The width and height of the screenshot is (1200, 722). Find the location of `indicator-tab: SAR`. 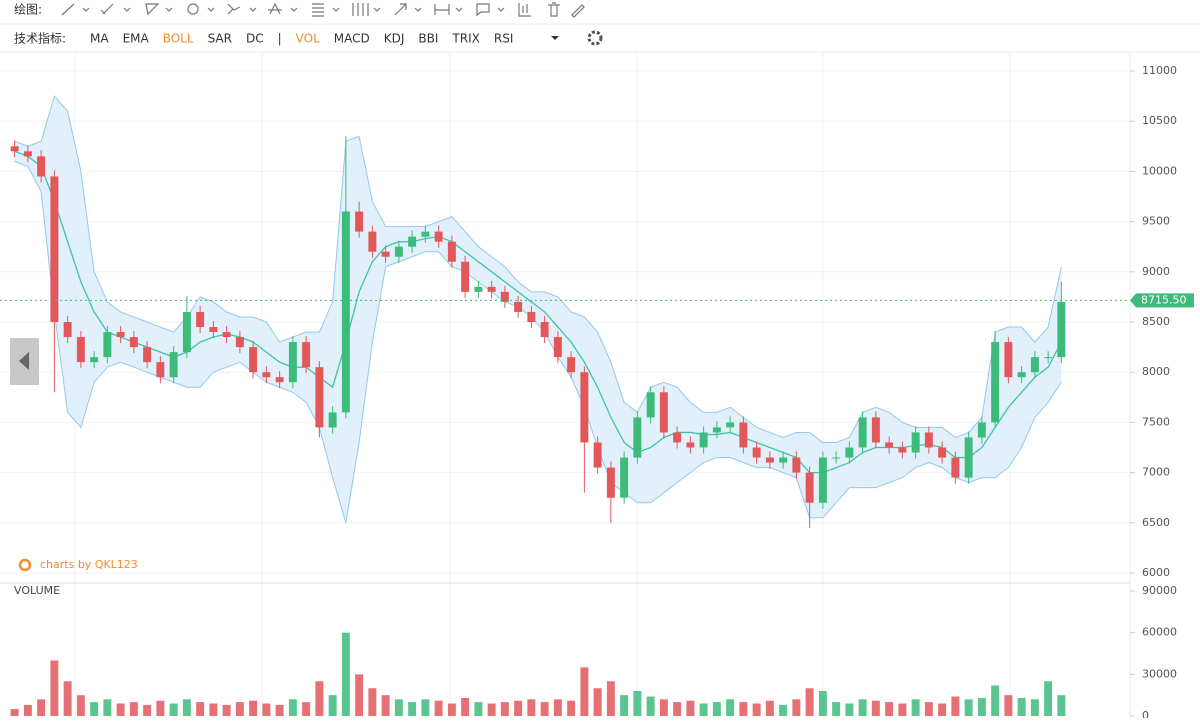

indicator-tab: SAR is located at coordinates (220, 39).